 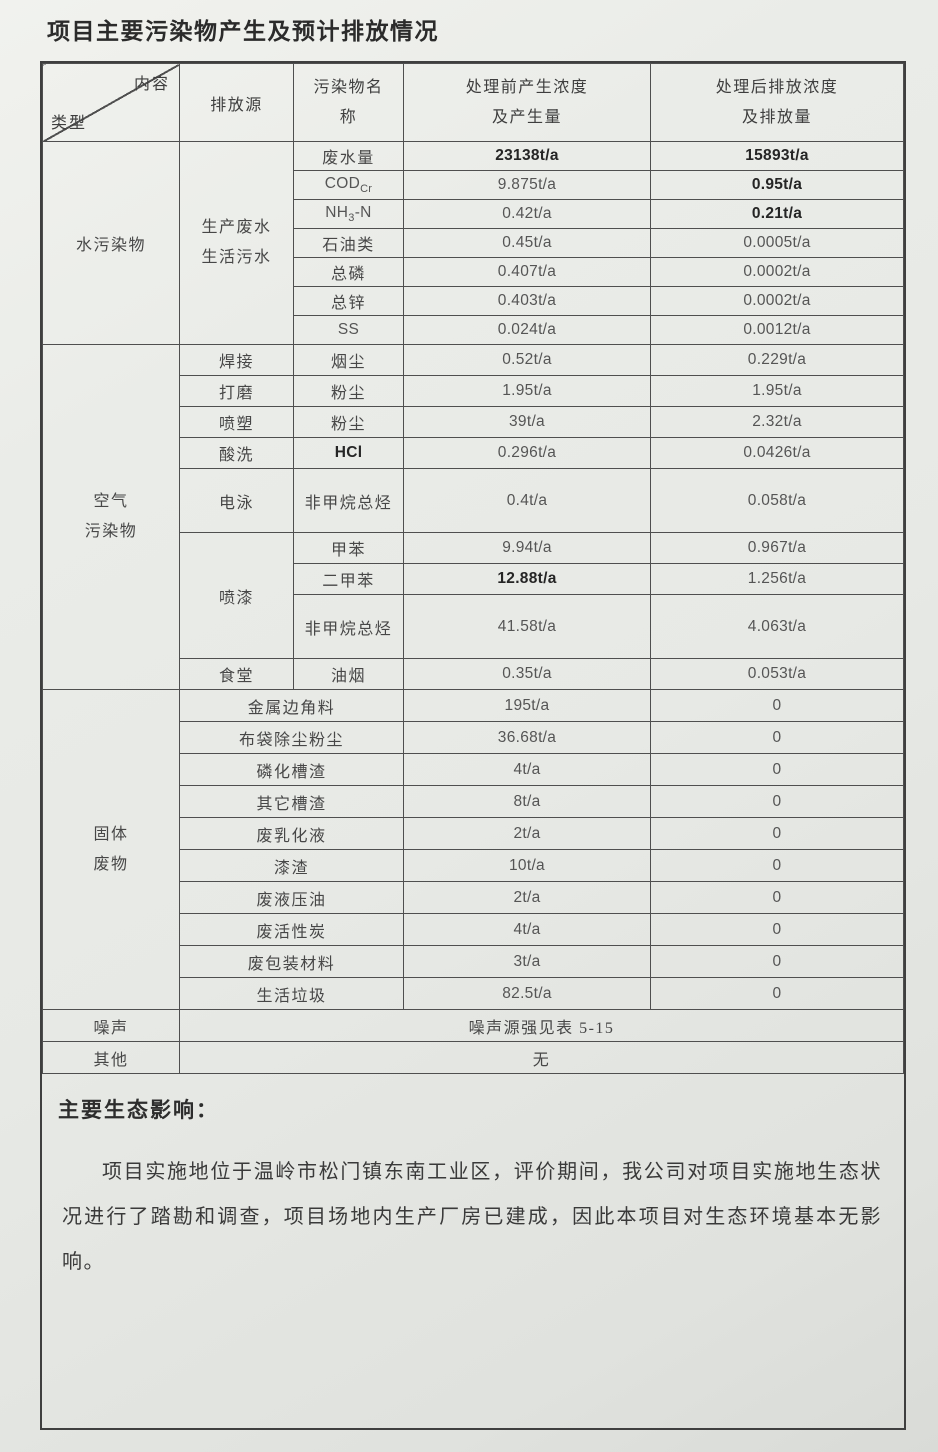 What do you see at coordinates (348, 214) in the screenshot?
I see `cell-pollutant: NH3-N` at bounding box center [348, 214].